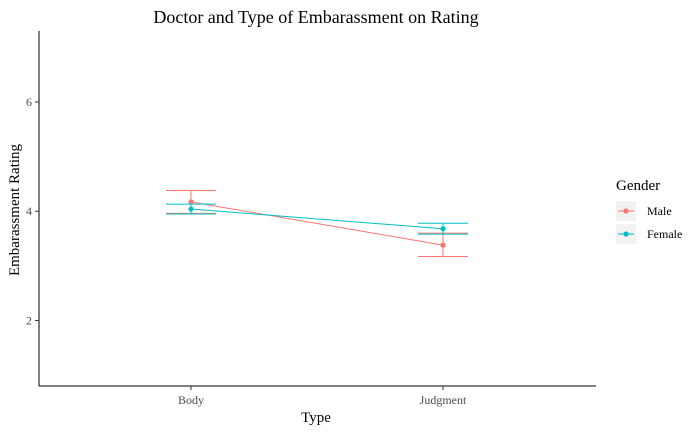  I want to click on legend-item-male: Male, so click(644, 211).